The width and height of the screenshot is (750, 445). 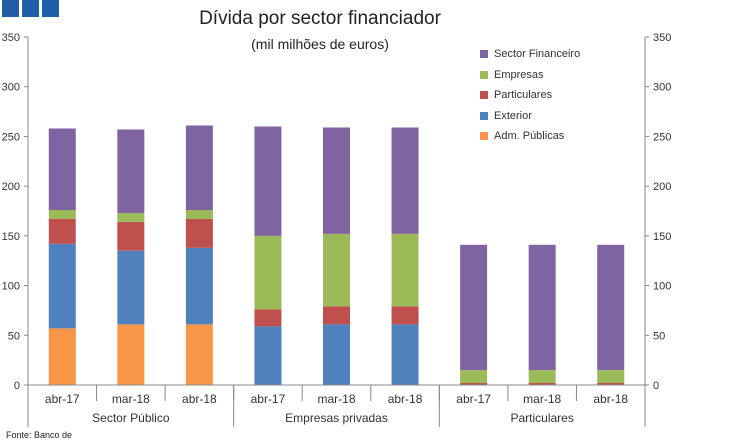 What do you see at coordinates (320, 18) in the screenshot?
I see `chart-title: Dívida por sector financiador` at bounding box center [320, 18].